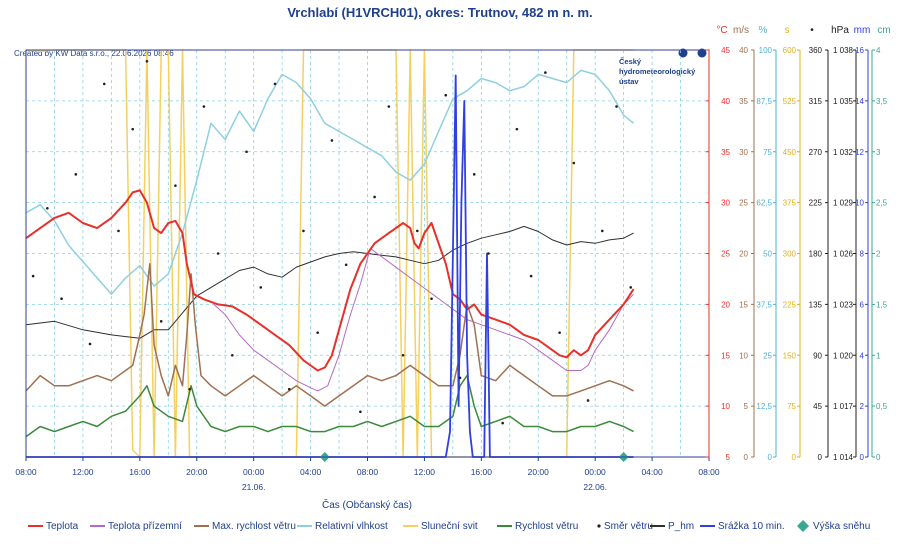 Image resolution: width=900 pixels, height=546 pixels. What do you see at coordinates (628, 526) in the screenshot?
I see `legend-label-direction: Směr větru` at bounding box center [628, 526].